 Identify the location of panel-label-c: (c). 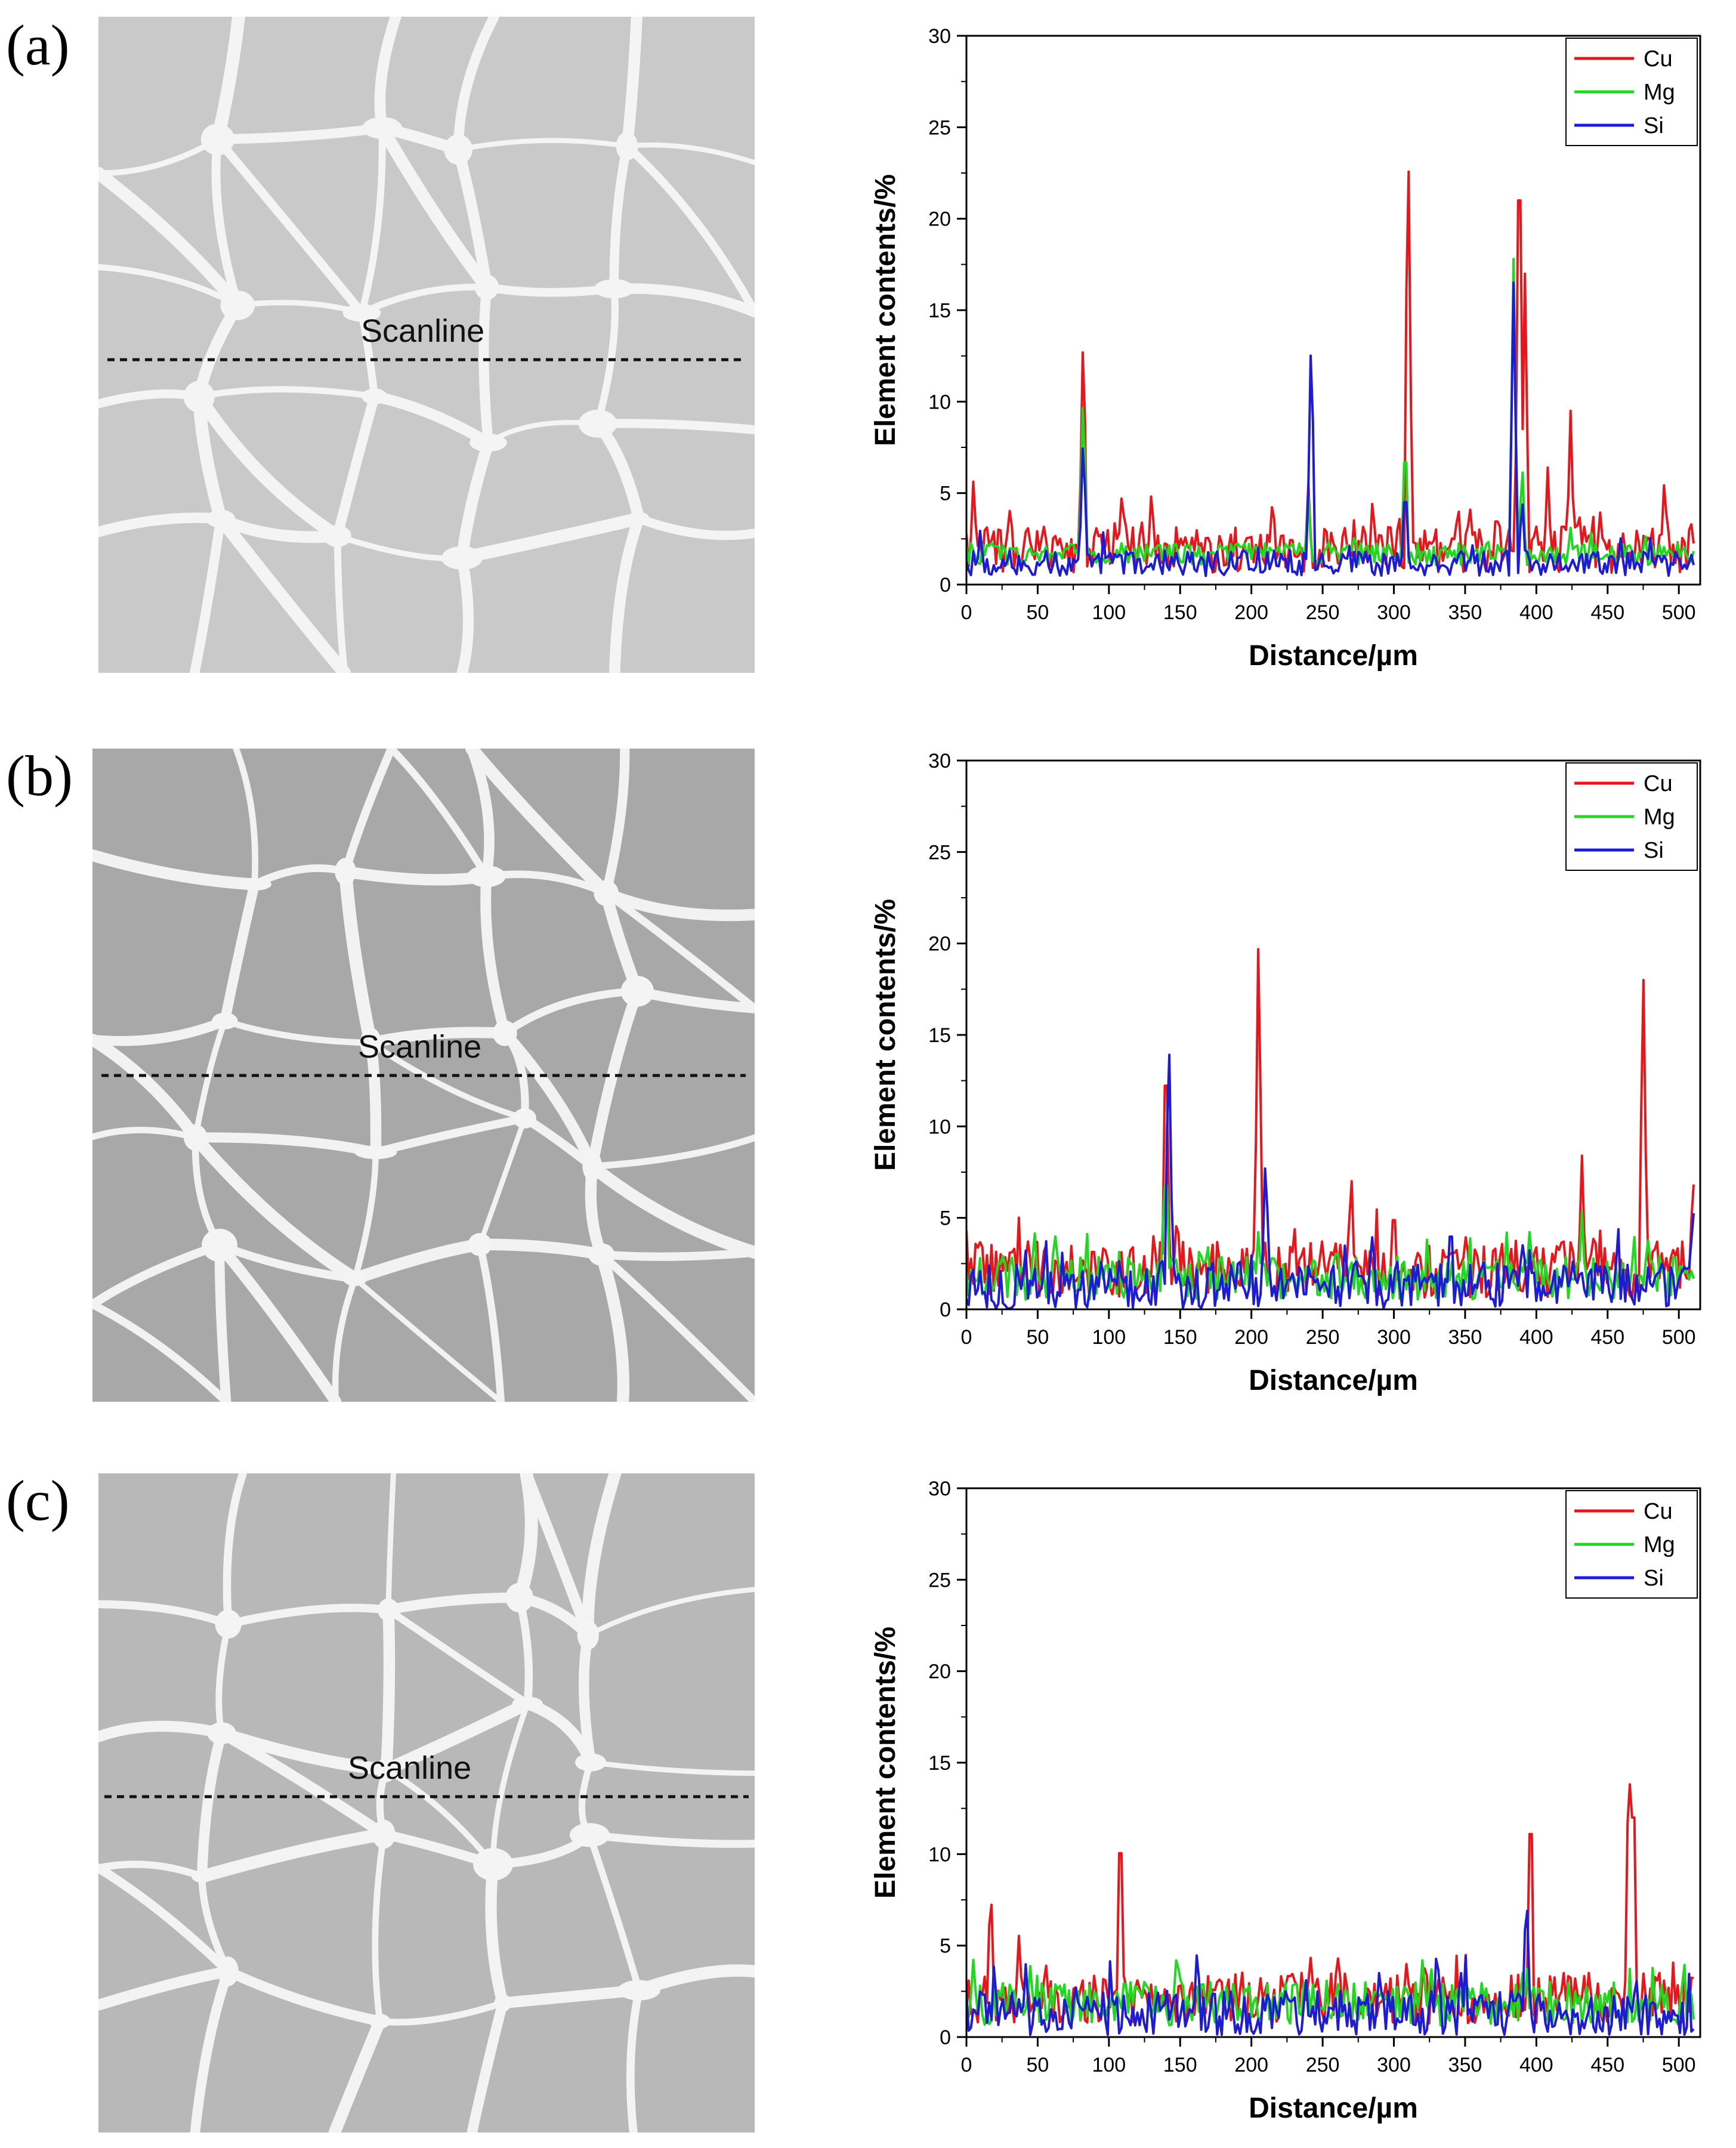
(38, 1500).